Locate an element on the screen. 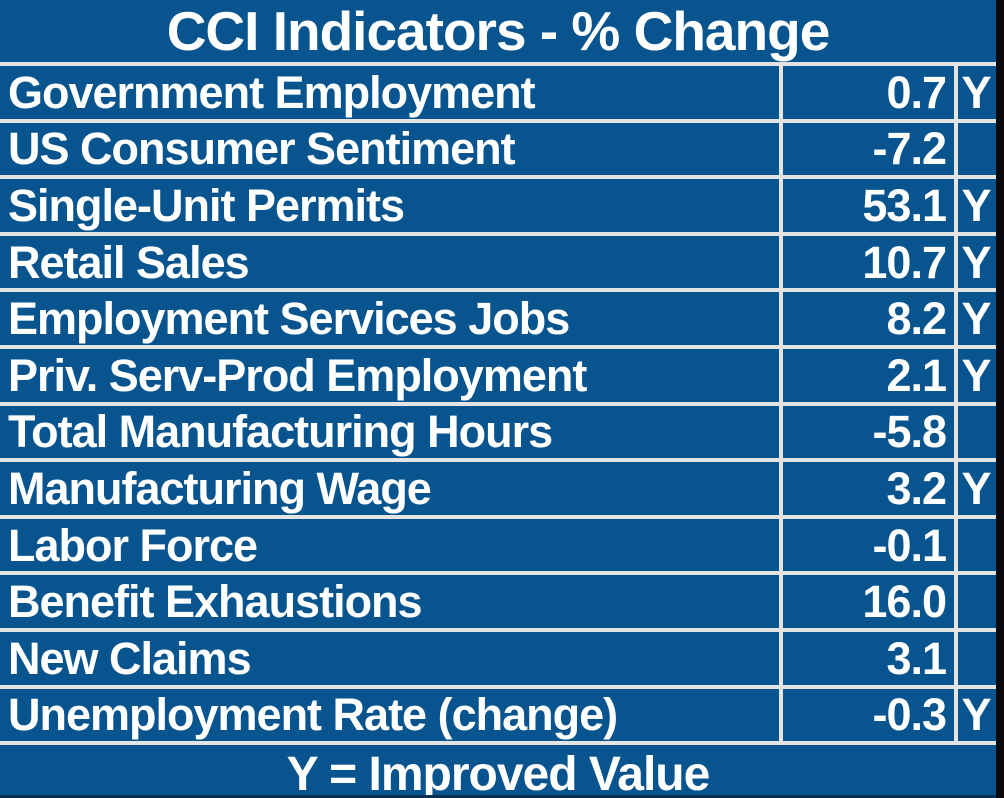 The image size is (1004, 798). indicator-name: Priv. Serv-Prod Employment is located at coordinates (297, 375).